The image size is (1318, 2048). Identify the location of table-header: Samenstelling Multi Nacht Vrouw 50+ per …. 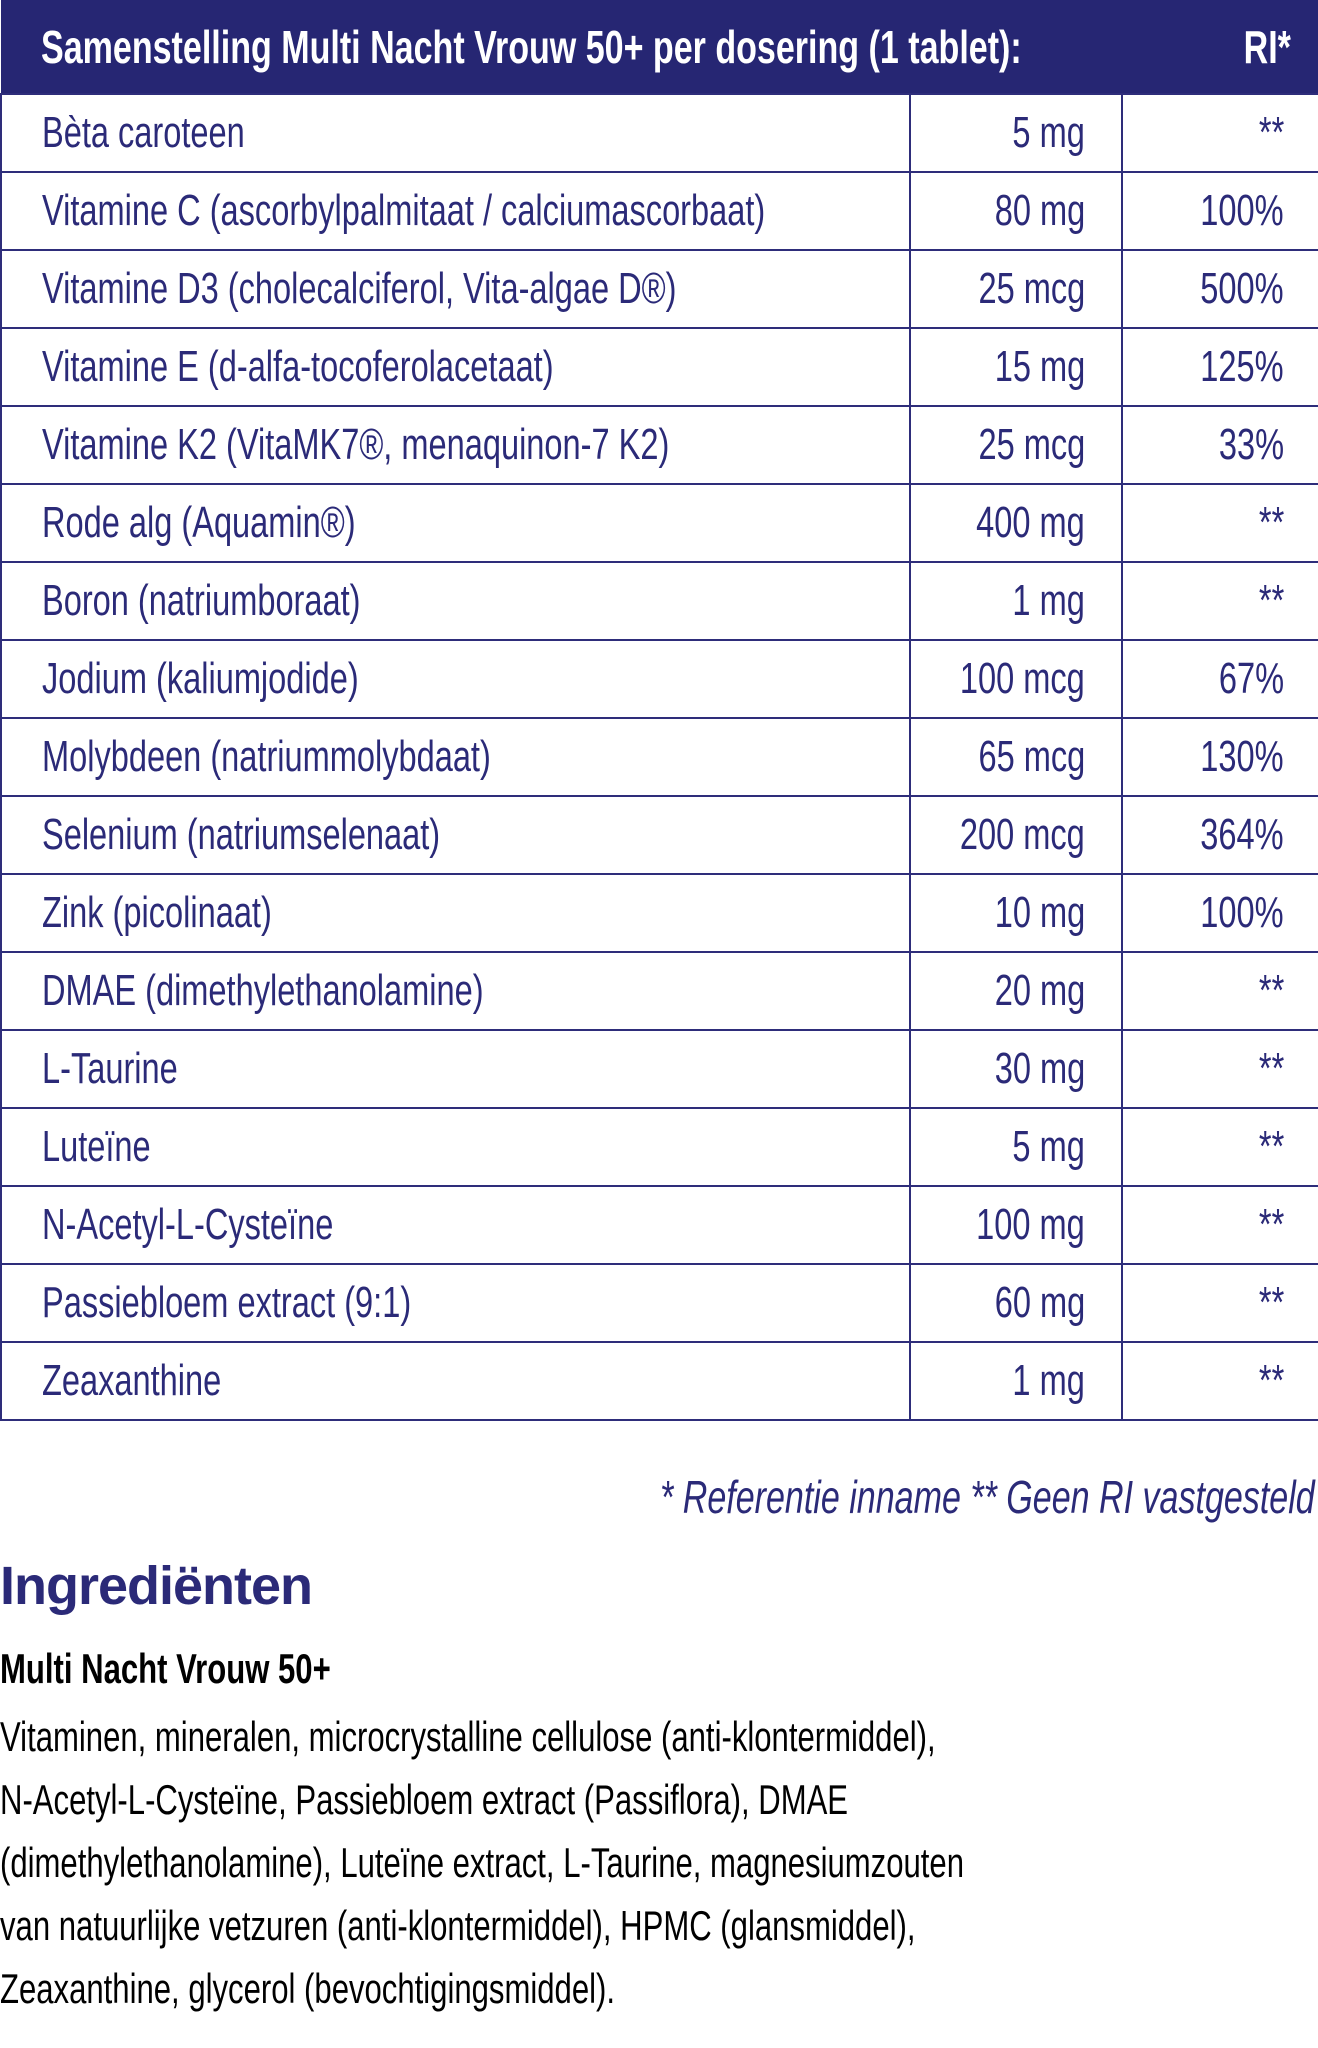
(659, 47).